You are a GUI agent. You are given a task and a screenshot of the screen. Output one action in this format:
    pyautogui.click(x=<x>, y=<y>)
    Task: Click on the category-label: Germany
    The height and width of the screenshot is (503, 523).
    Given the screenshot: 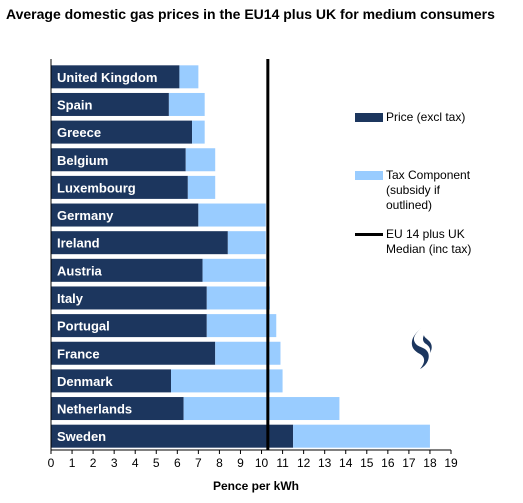 What is the action you would take?
    pyautogui.click(x=85, y=215)
    